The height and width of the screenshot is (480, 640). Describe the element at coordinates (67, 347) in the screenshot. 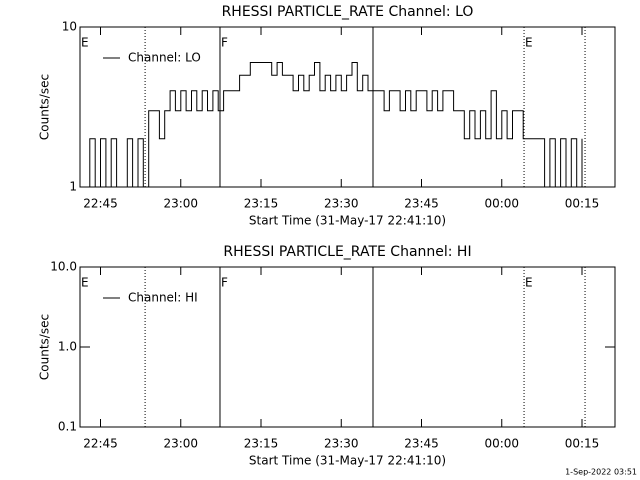

I see `y-tick-label: 1.0` at that location.